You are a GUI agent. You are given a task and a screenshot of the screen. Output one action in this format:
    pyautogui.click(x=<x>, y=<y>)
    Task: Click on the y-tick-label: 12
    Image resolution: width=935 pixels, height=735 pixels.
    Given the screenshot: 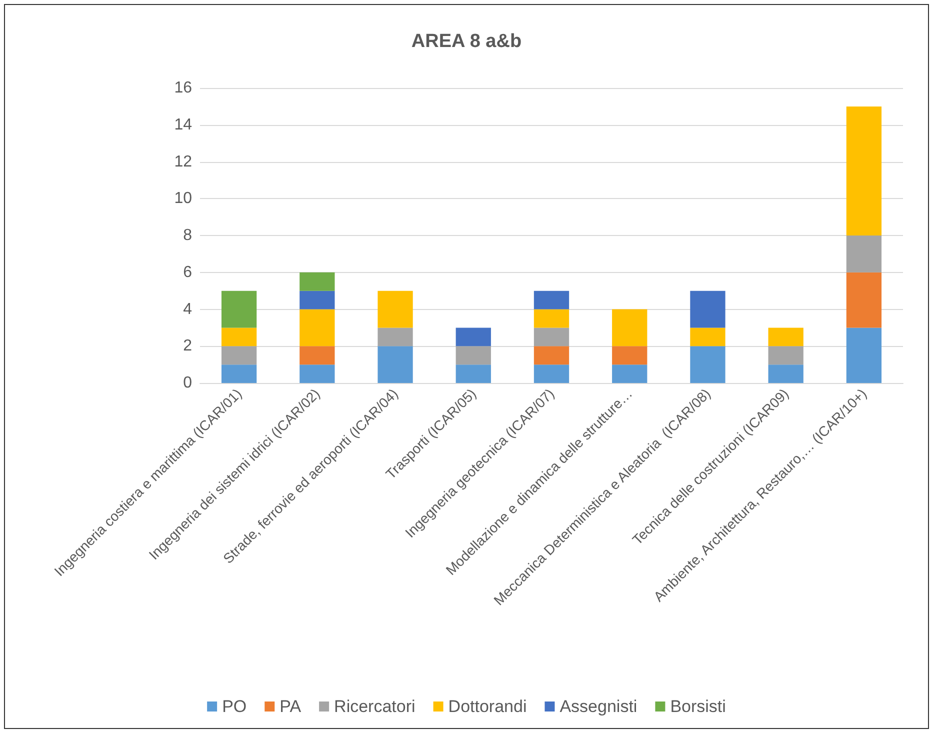 What is the action you would take?
    pyautogui.click(x=183, y=161)
    